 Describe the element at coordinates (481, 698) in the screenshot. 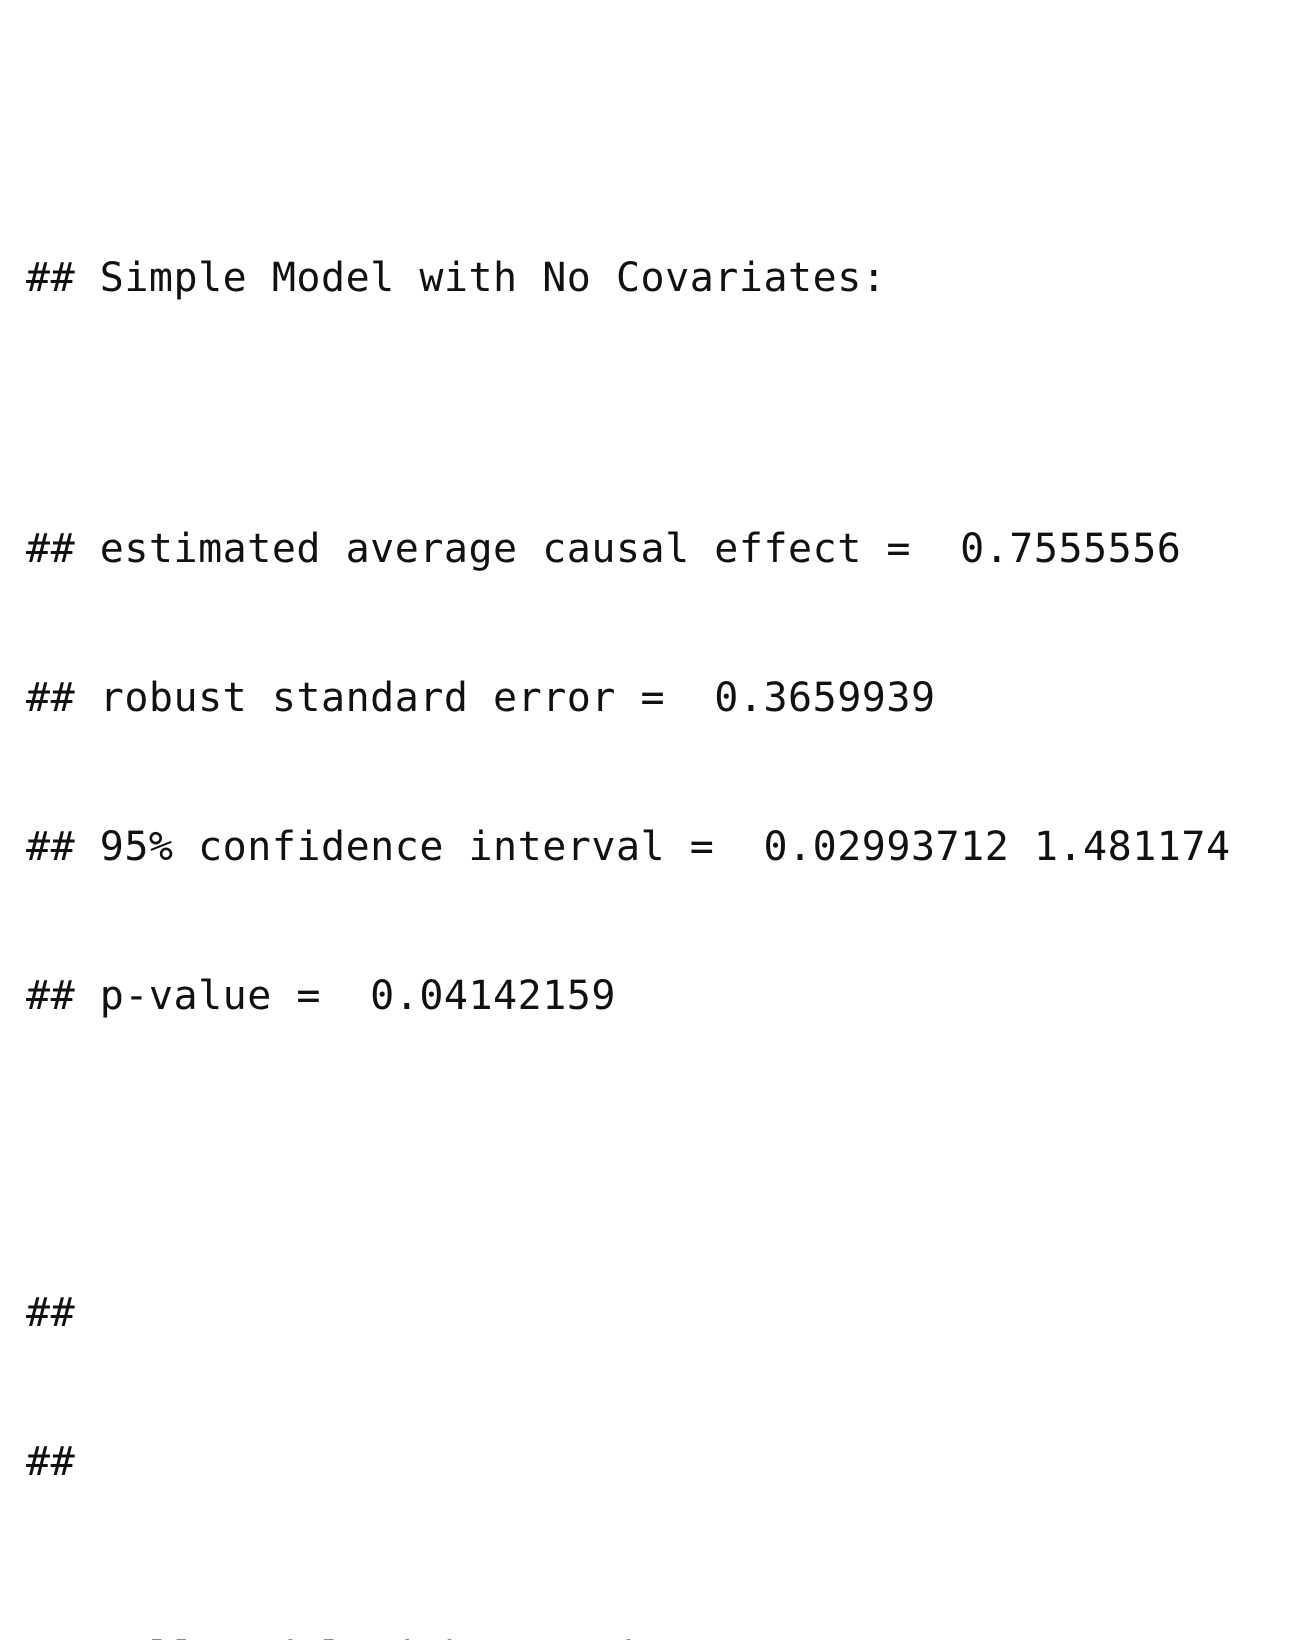

I see `simple-model-std-error: ## robust standard error = 0.3659939` at that location.